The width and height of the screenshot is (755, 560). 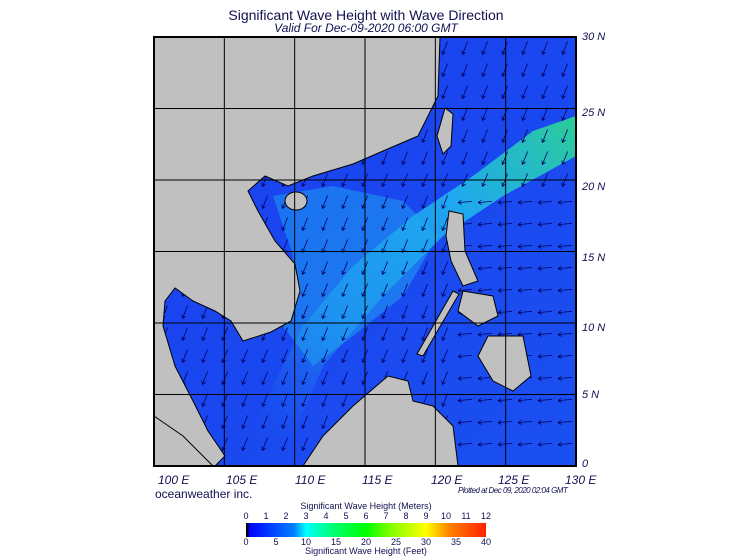 What do you see at coordinates (310, 480) in the screenshot?
I see `lon-label: 110 E` at bounding box center [310, 480].